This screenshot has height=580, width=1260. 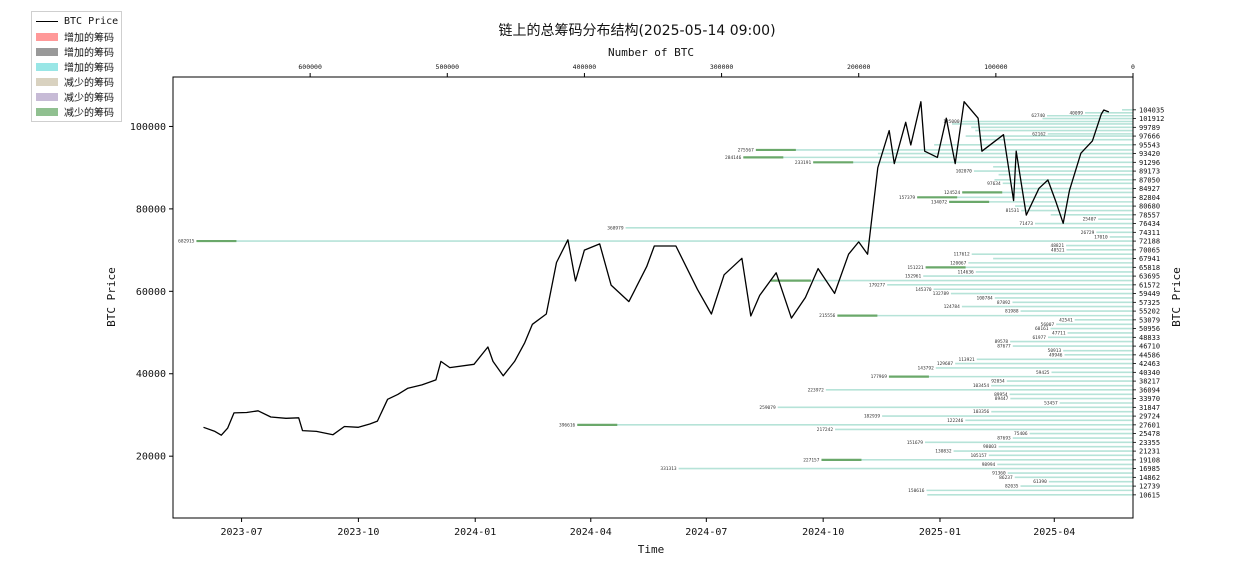 What do you see at coordinates (1057, 246) in the screenshot?
I see `distribution-note: 48821` at bounding box center [1057, 246].